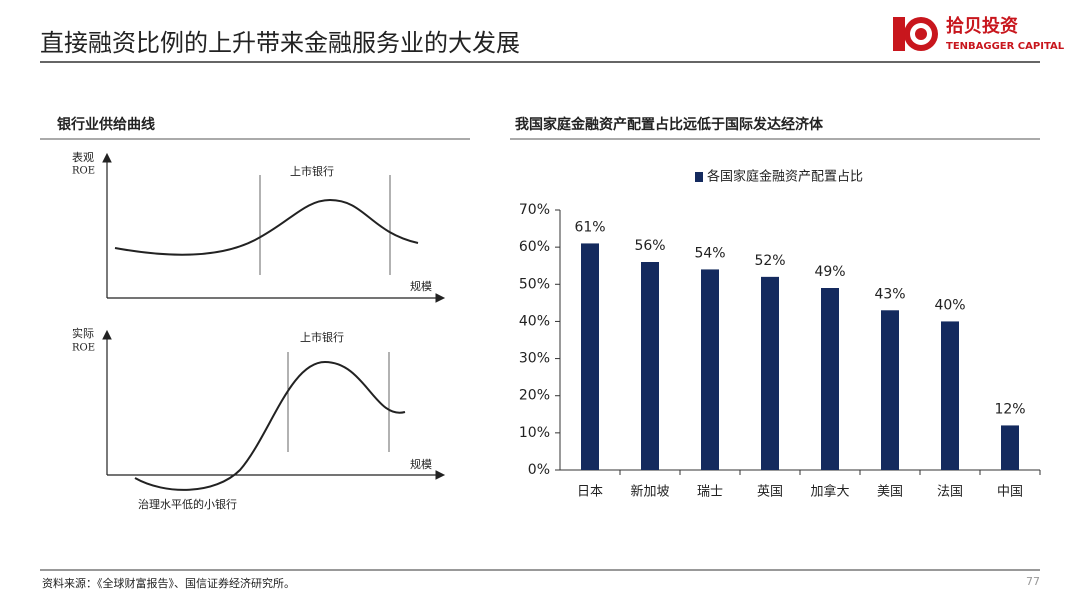 This screenshot has height=604, width=1080. What do you see at coordinates (534, 321) in the screenshot?
I see `y-tick-label: 40%` at bounding box center [534, 321].